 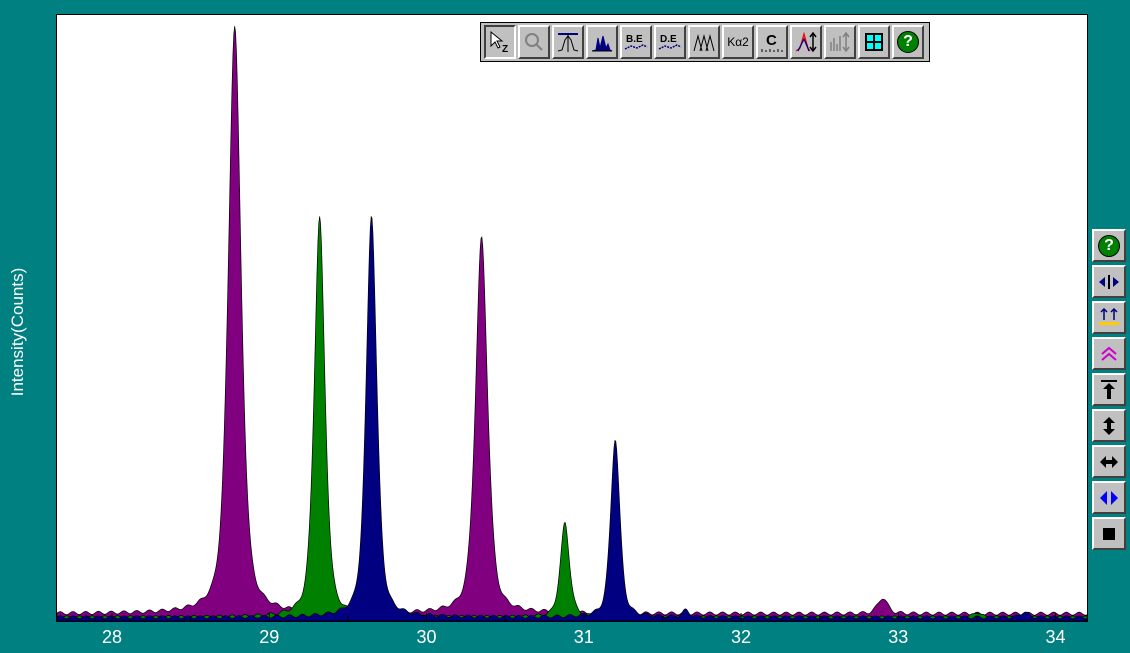 I want to click on double-up-icon, so click(x=1109, y=353).